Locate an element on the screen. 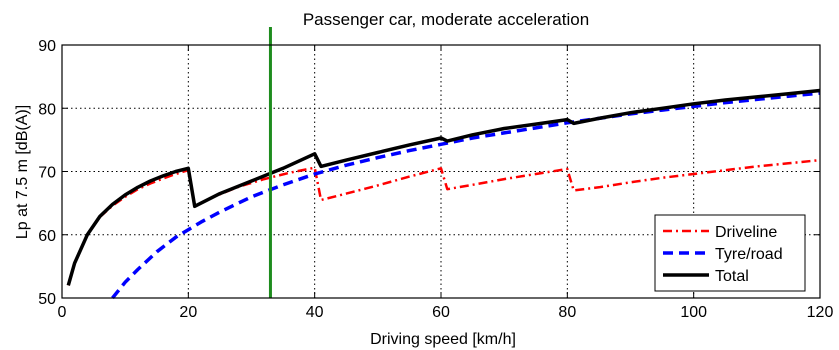 This screenshot has width=839, height=350. x-tick-label: 120 is located at coordinates (820, 312).